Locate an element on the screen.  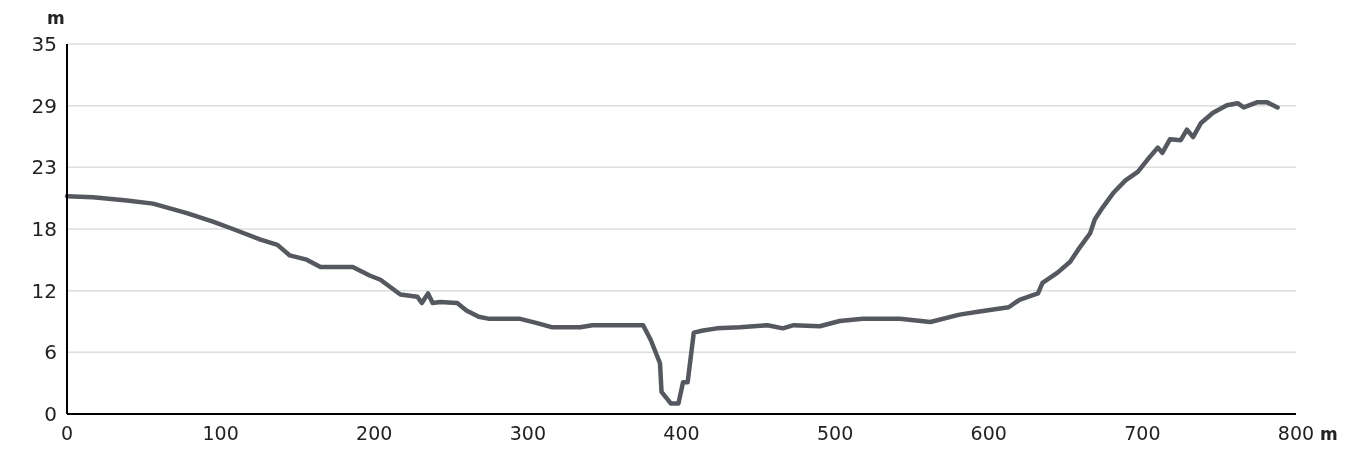
x-axis-title: m is located at coordinates (1329, 434).